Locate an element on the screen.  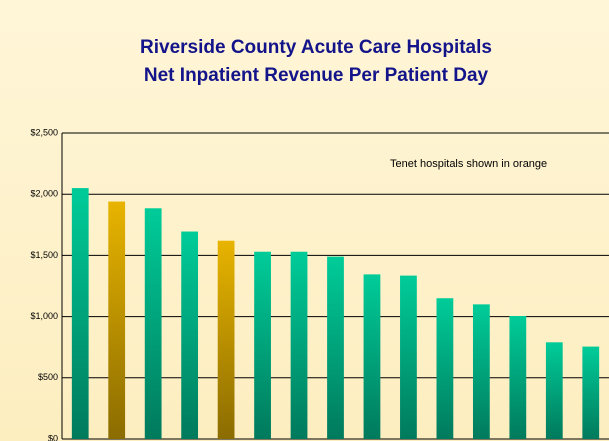
y-tick-label: $1,000 is located at coordinates (44, 316).